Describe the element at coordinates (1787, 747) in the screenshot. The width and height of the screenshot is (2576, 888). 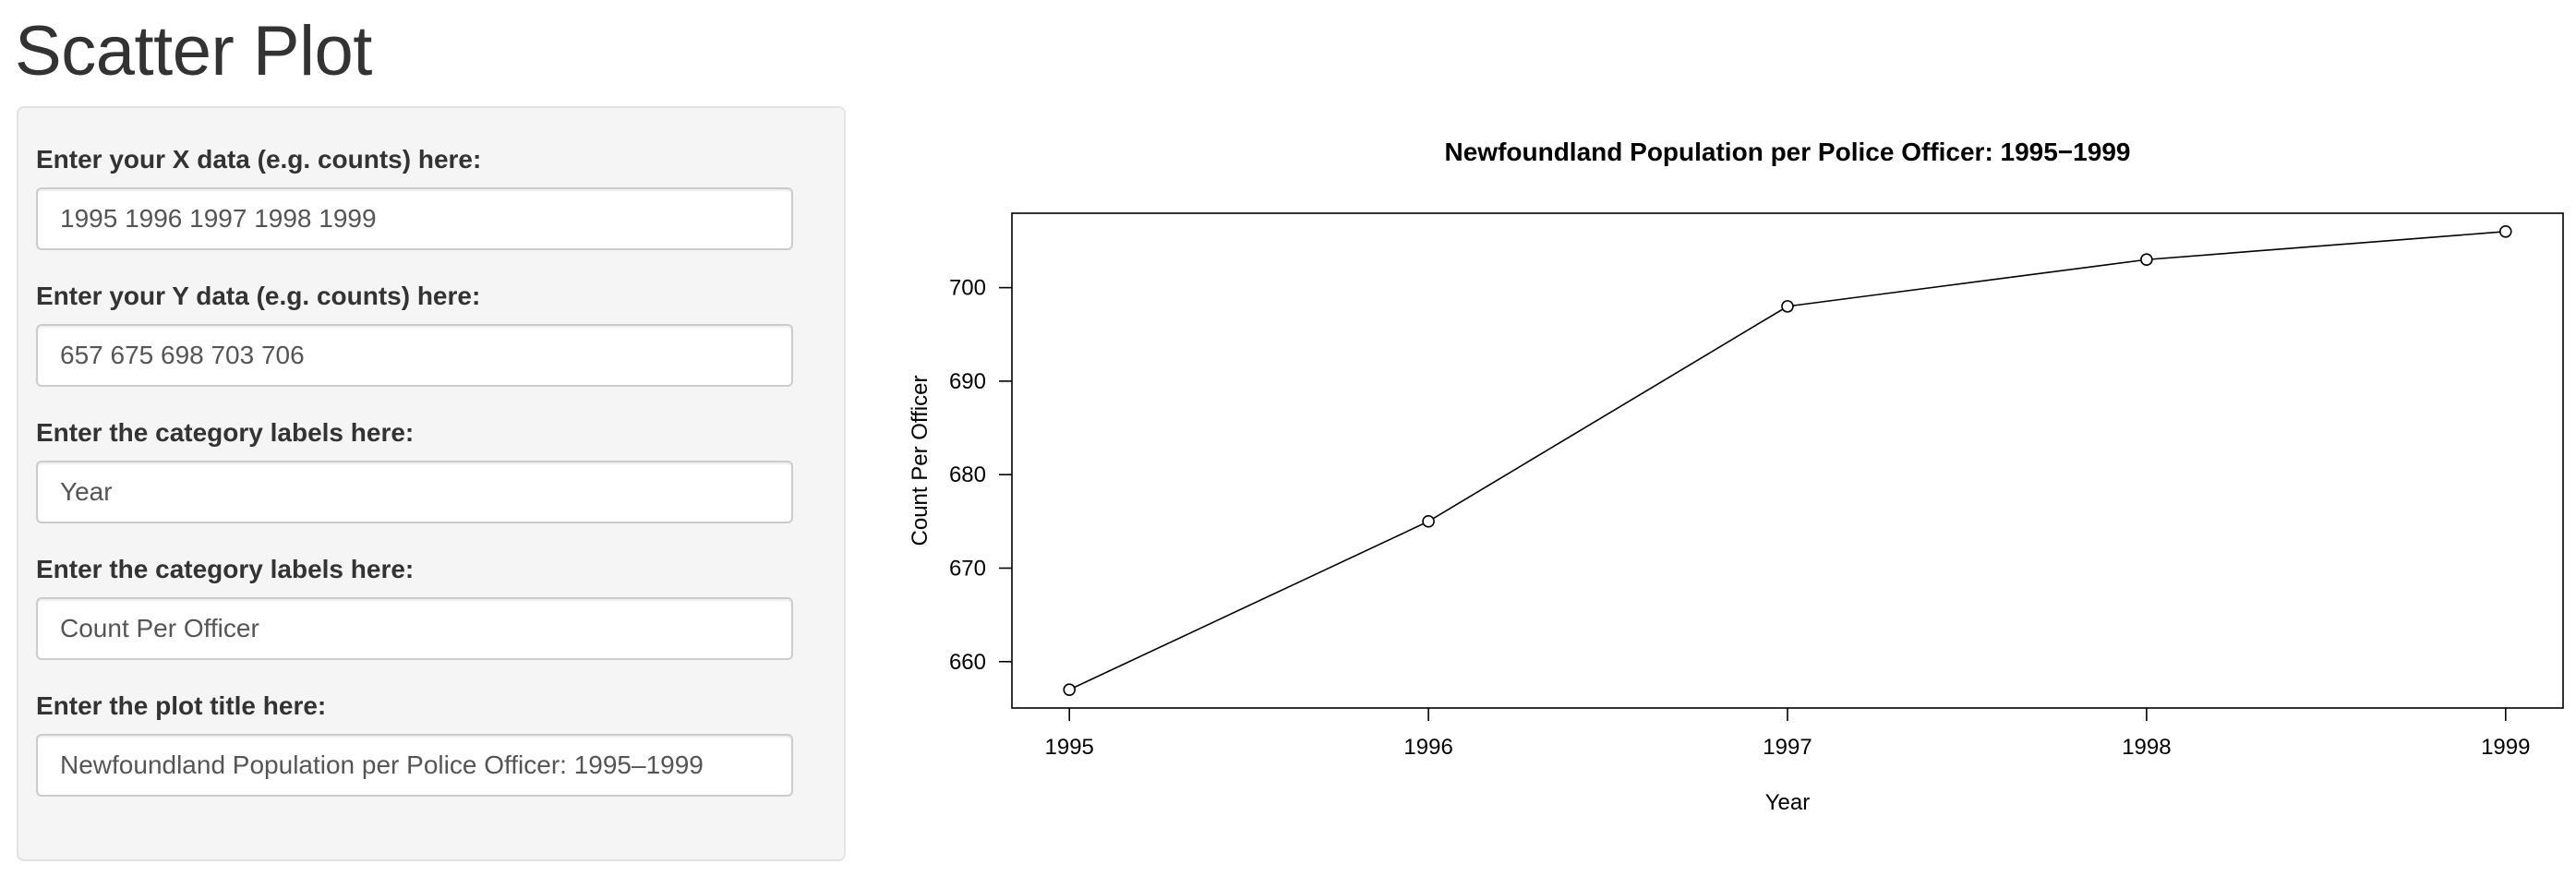
I see `x-tick-label: 1997` at that location.